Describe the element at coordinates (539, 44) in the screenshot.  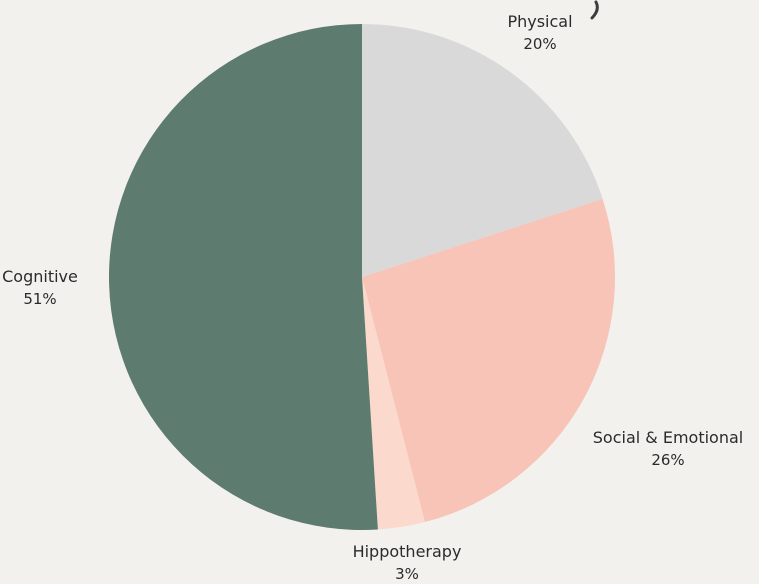
I see `slice-value-label: 20%` at that location.